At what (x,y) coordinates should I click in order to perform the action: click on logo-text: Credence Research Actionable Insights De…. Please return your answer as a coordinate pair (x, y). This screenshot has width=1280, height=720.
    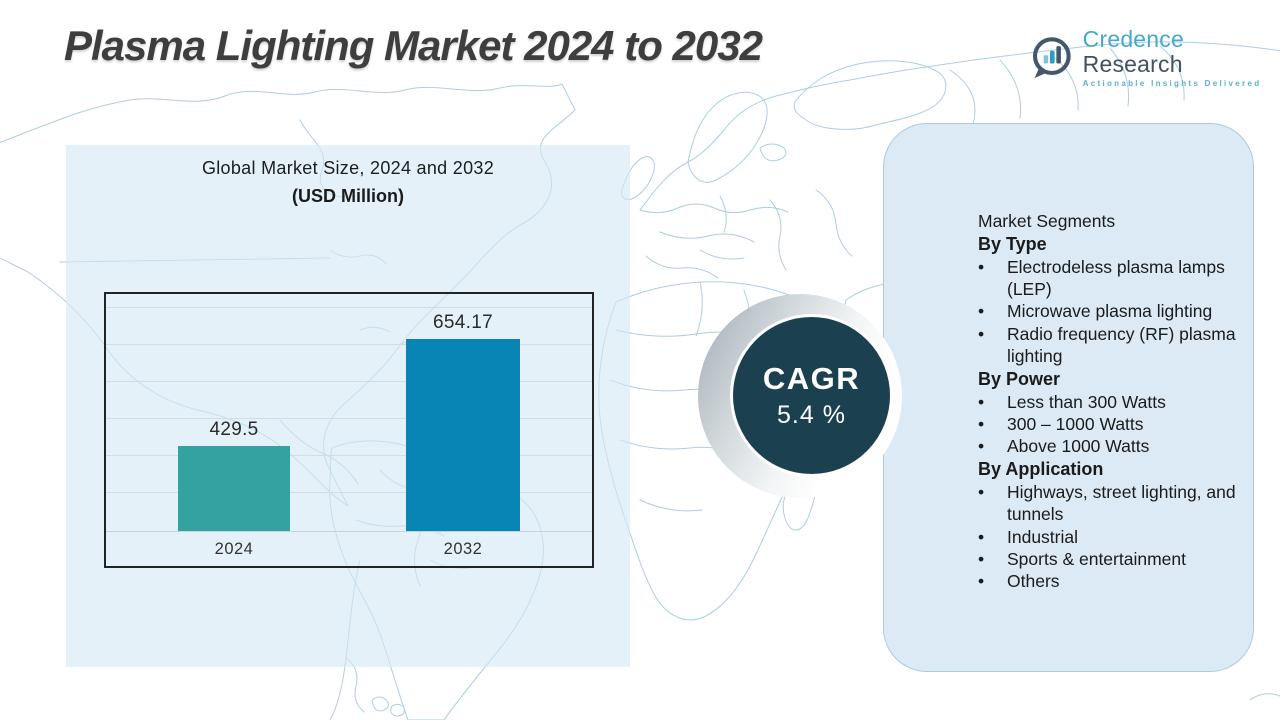
    Looking at the image, I should click on (1181, 58).